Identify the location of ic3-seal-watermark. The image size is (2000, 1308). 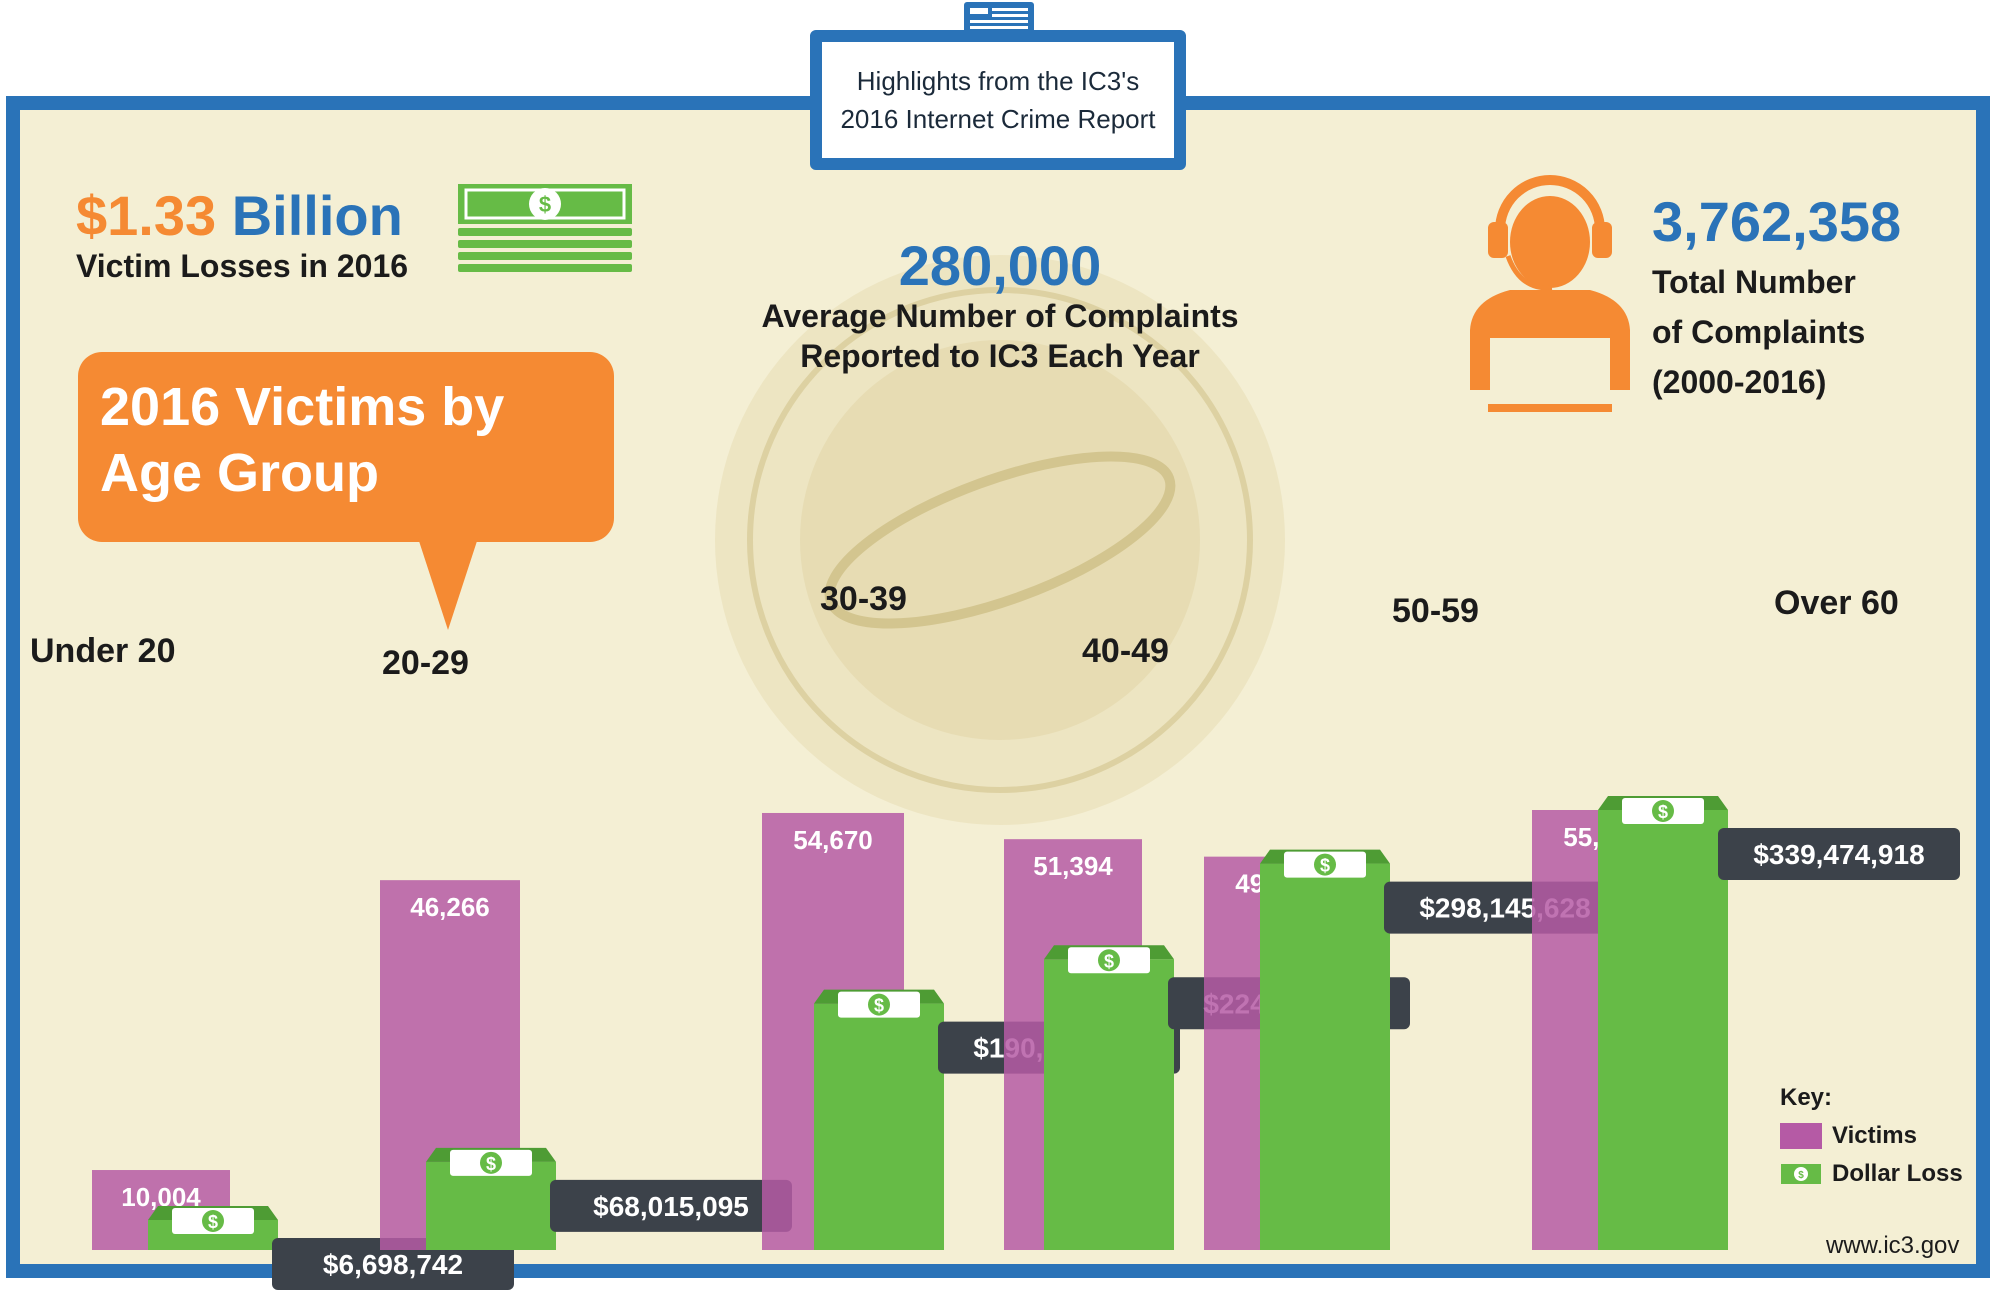
(1000, 540).